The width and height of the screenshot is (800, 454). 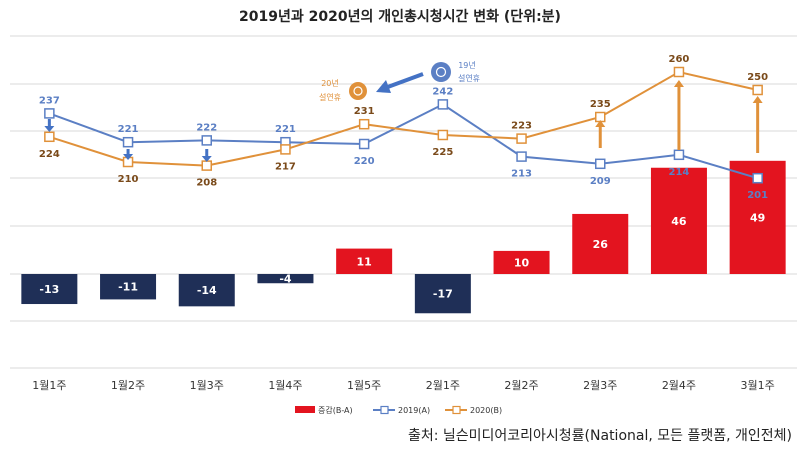 I want to click on legend: 증감(B-A) 2019(A) 2020(B), so click(x=398, y=410).